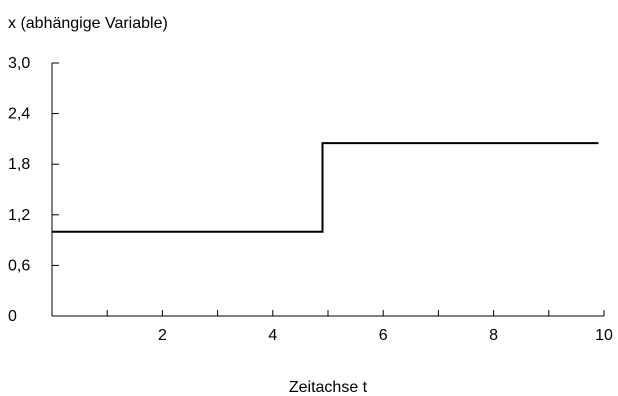 The height and width of the screenshot is (396, 618). What do you see at coordinates (272, 335) in the screenshot?
I see `x-tick-label: 4` at bounding box center [272, 335].